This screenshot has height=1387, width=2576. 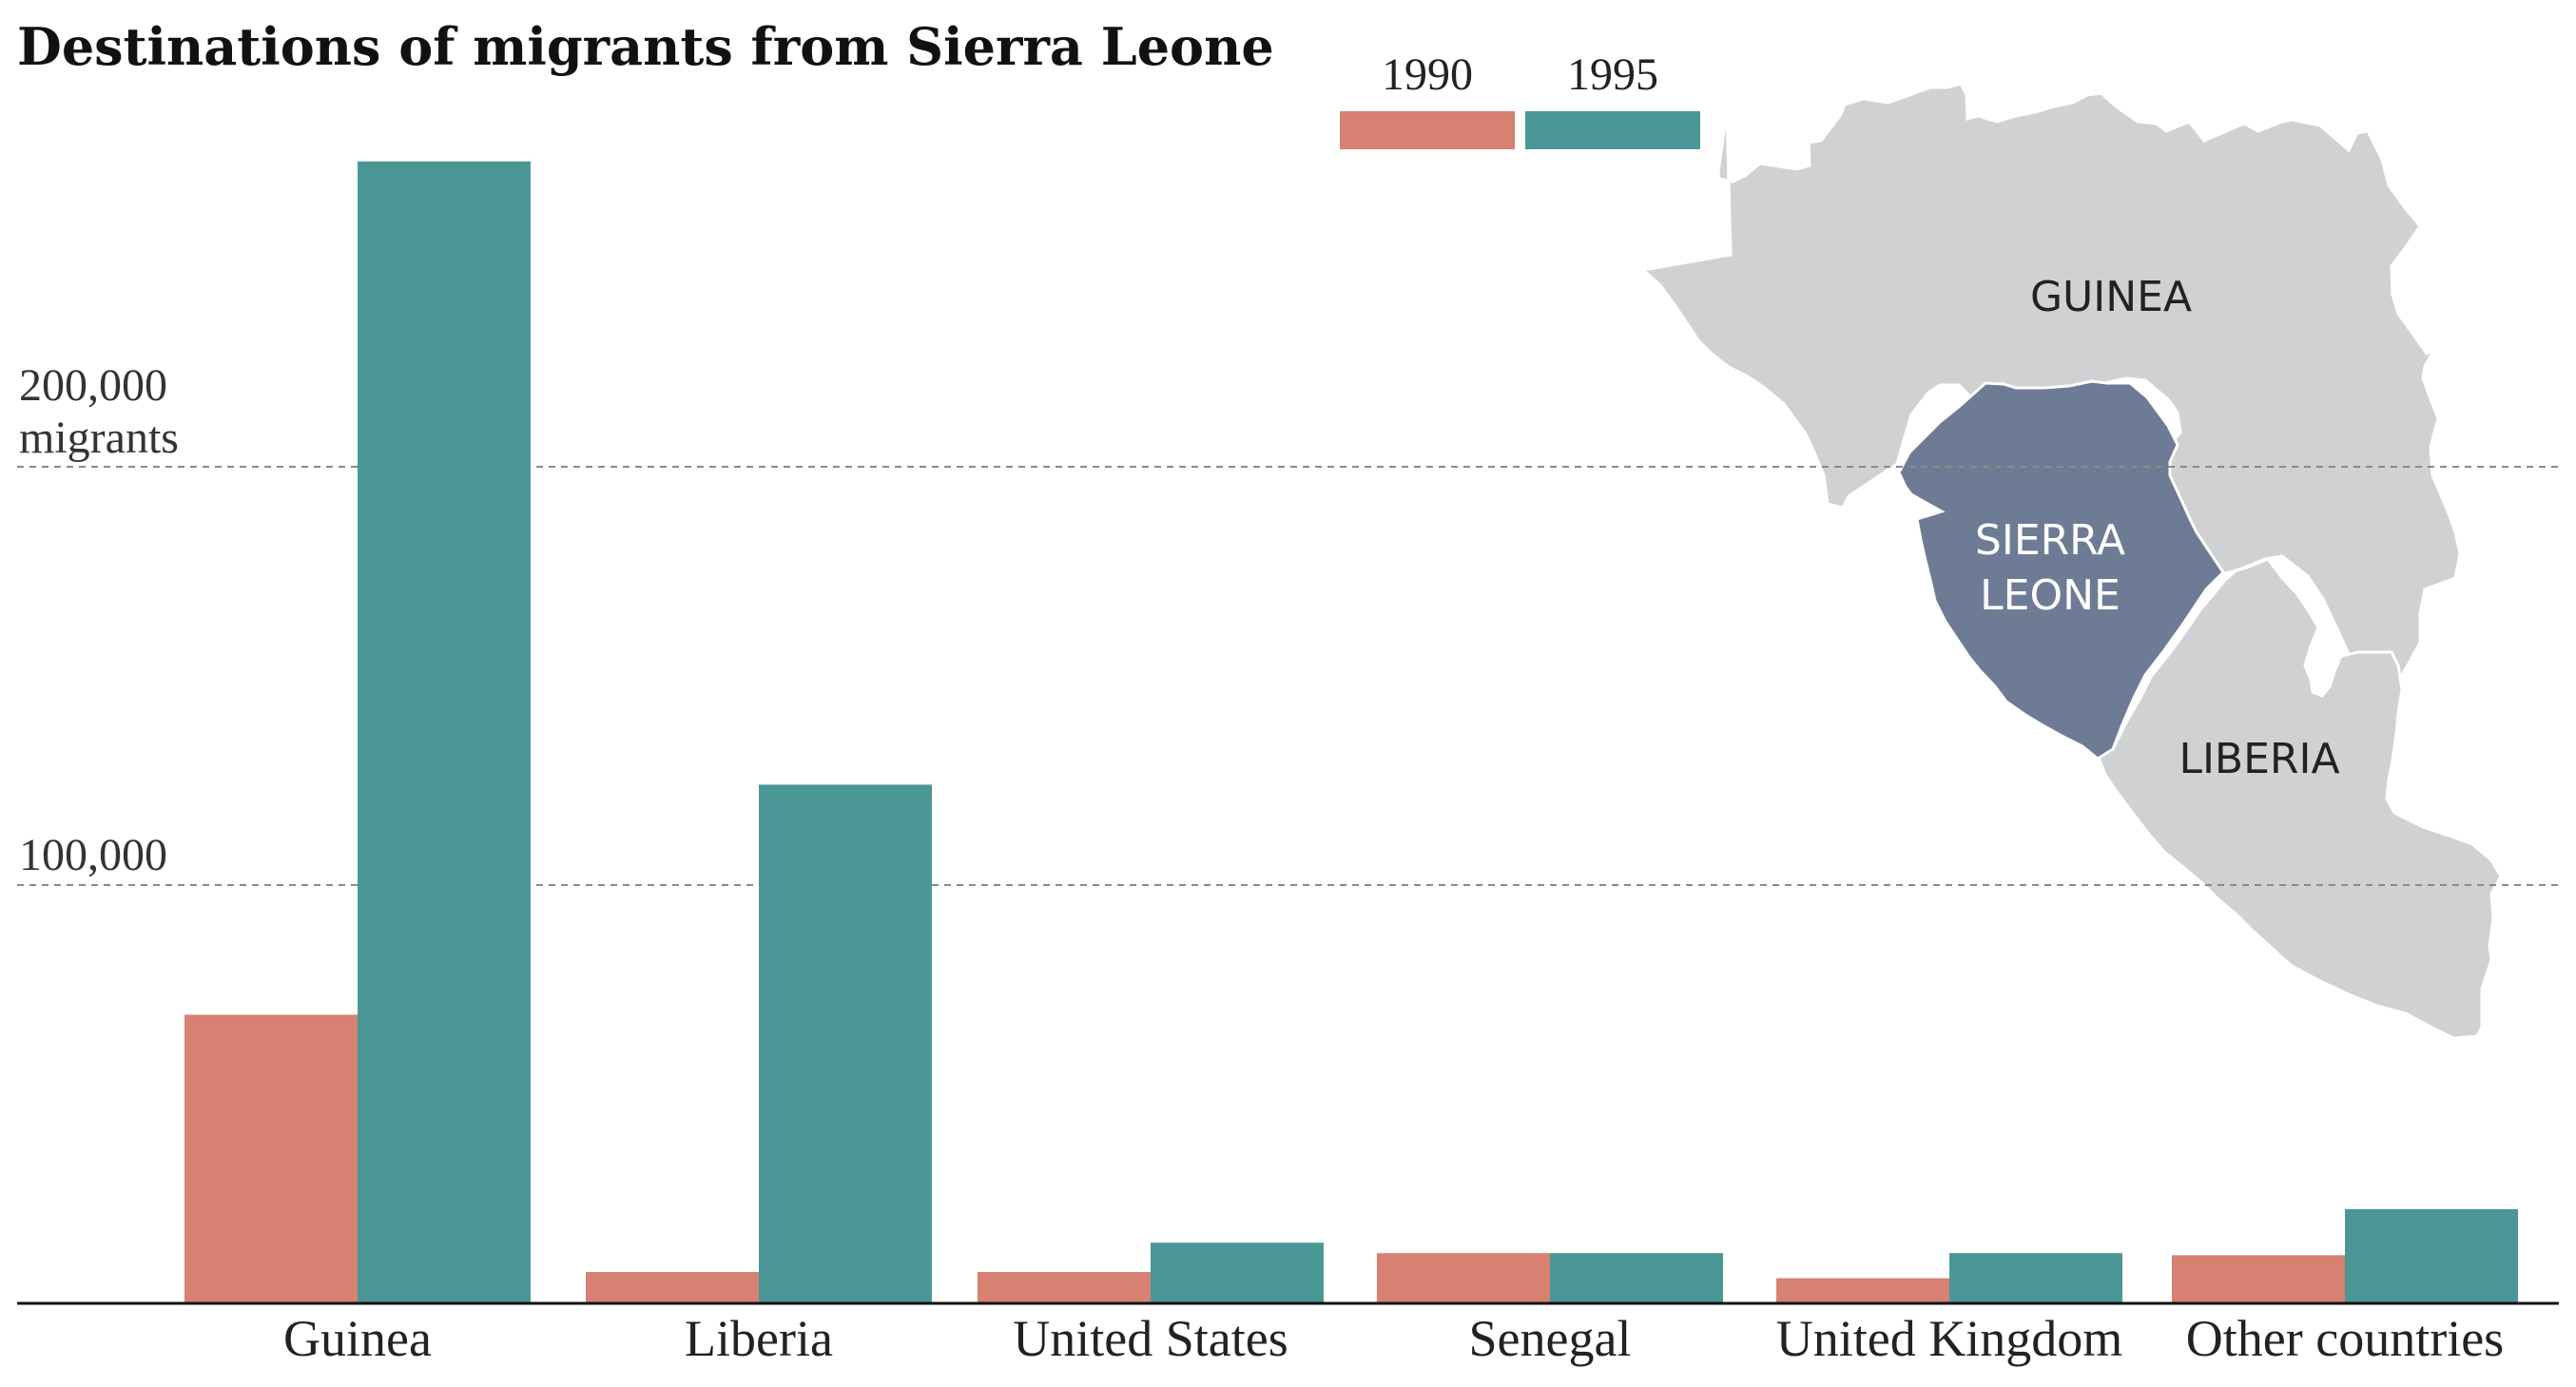 What do you see at coordinates (357, 1338) in the screenshot?
I see `x-tick-label: Guinea` at bounding box center [357, 1338].